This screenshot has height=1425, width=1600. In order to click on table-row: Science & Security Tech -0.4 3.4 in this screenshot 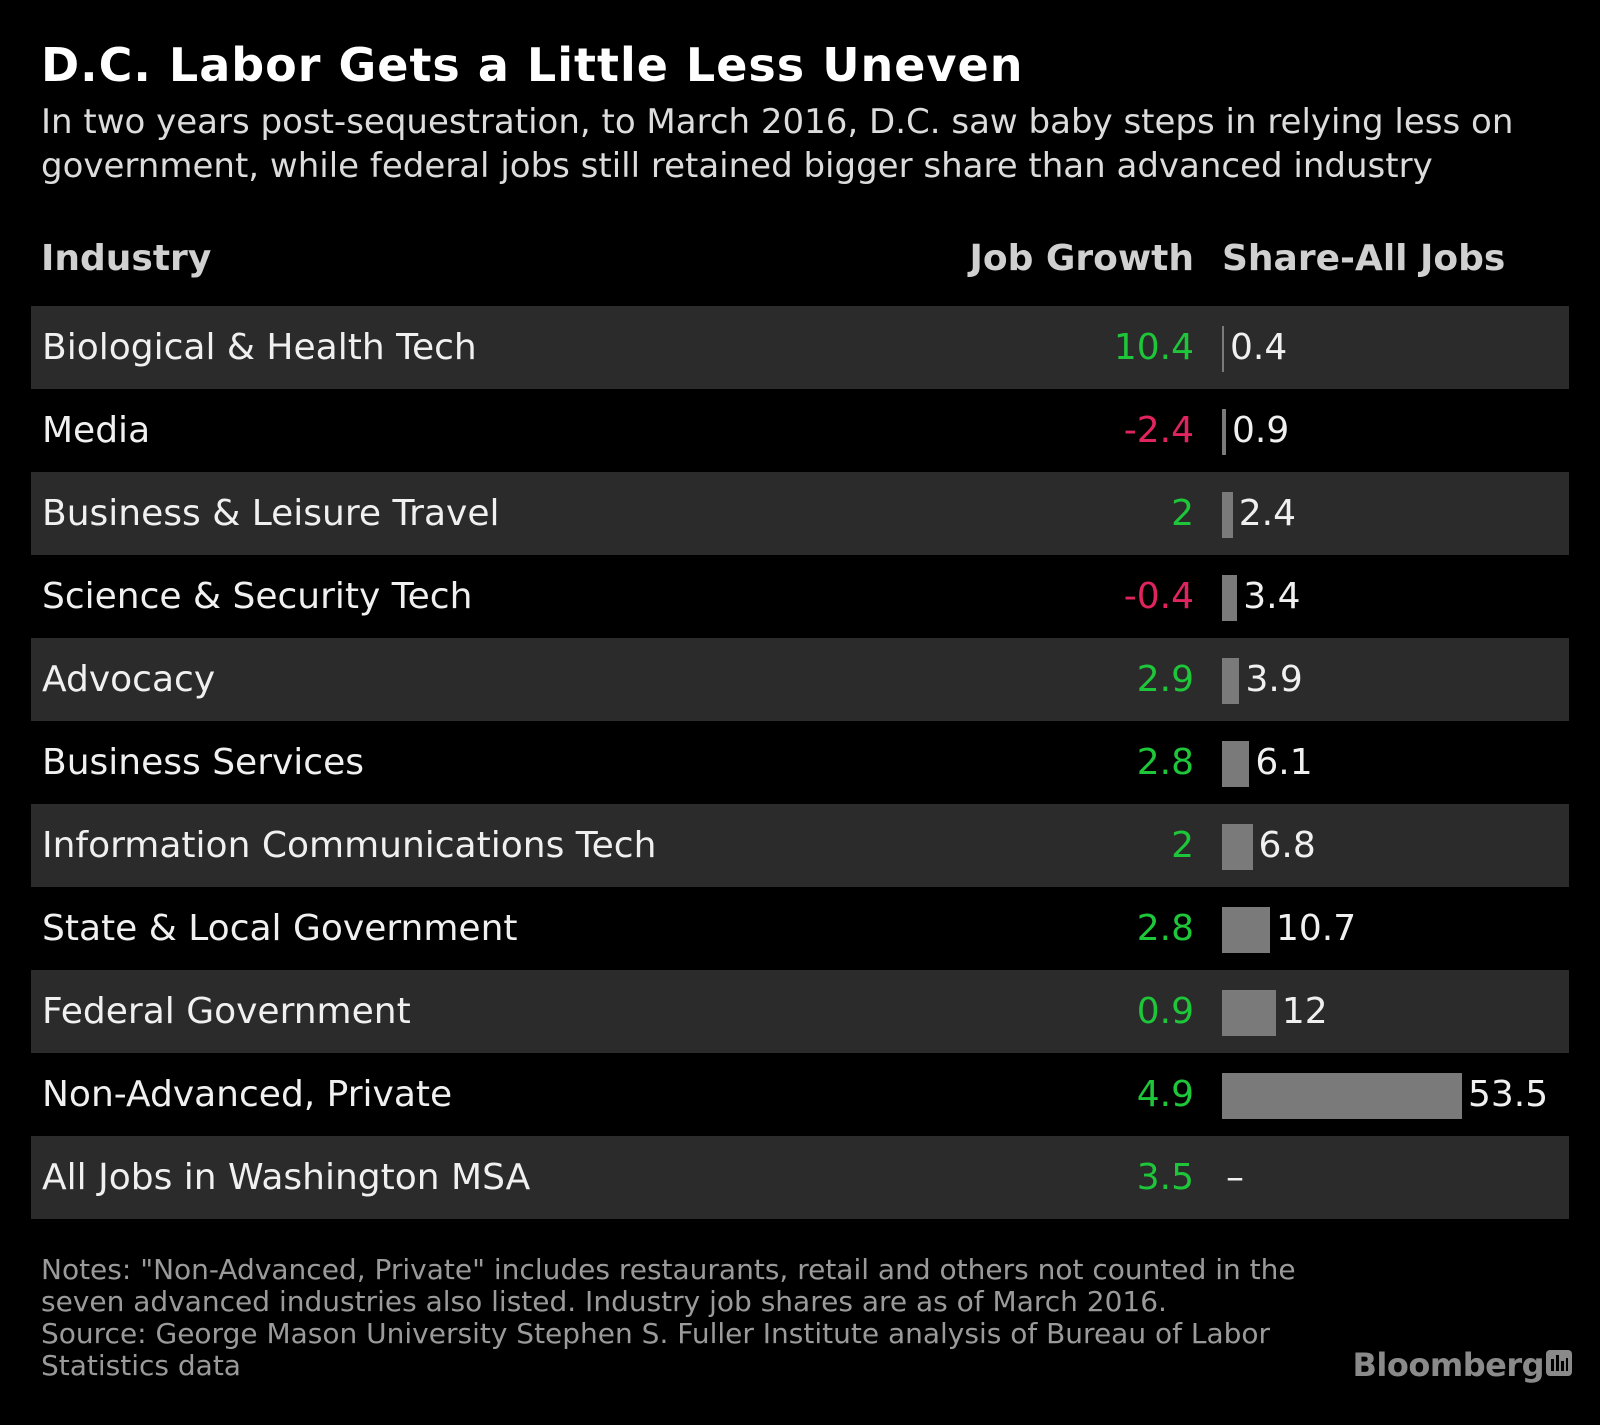, I will do `click(800, 596)`.